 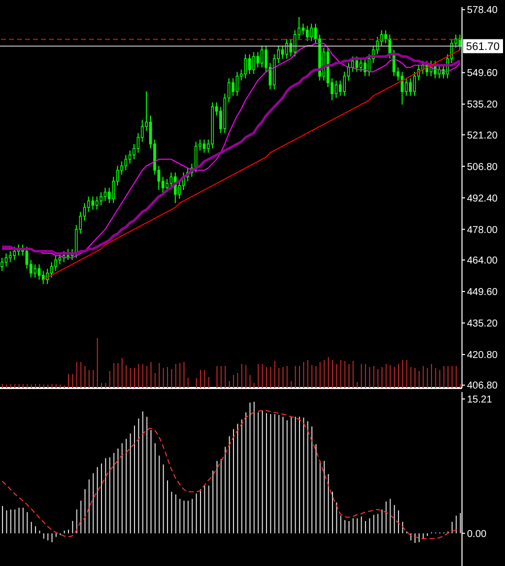 What do you see at coordinates (482, 324) in the screenshot?
I see `y-tick-label: 435.20` at bounding box center [482, 324].